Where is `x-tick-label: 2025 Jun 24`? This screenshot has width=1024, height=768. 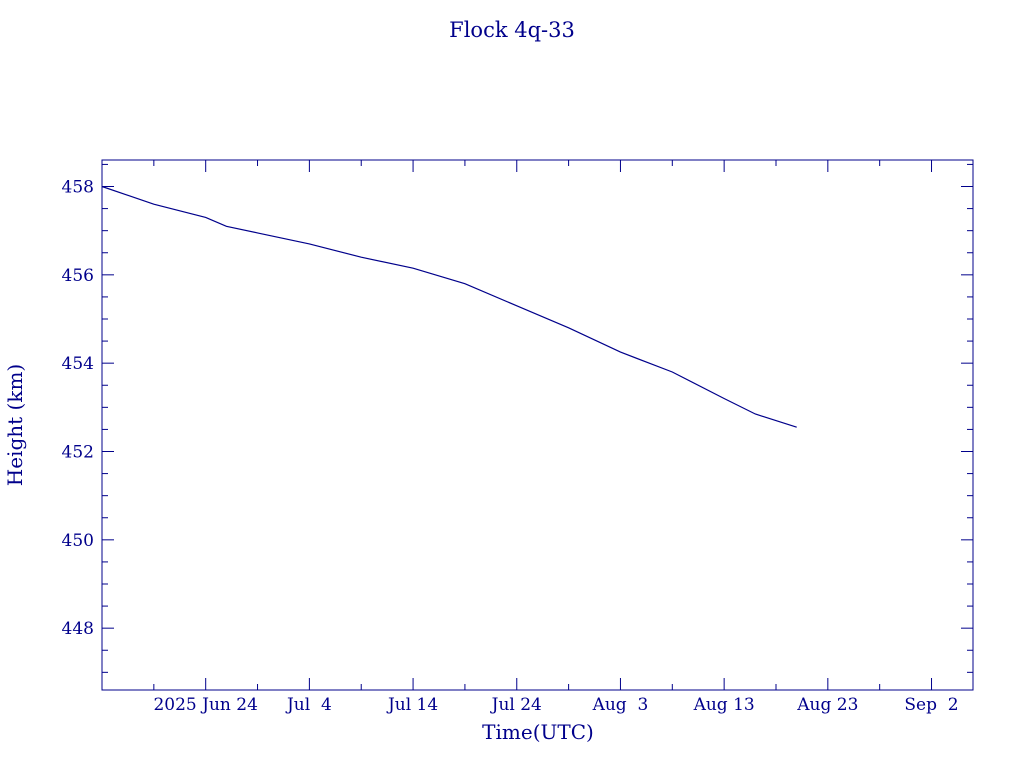 x-tick-label: 2025 Jun 24 is located at coordinates (205, 705).